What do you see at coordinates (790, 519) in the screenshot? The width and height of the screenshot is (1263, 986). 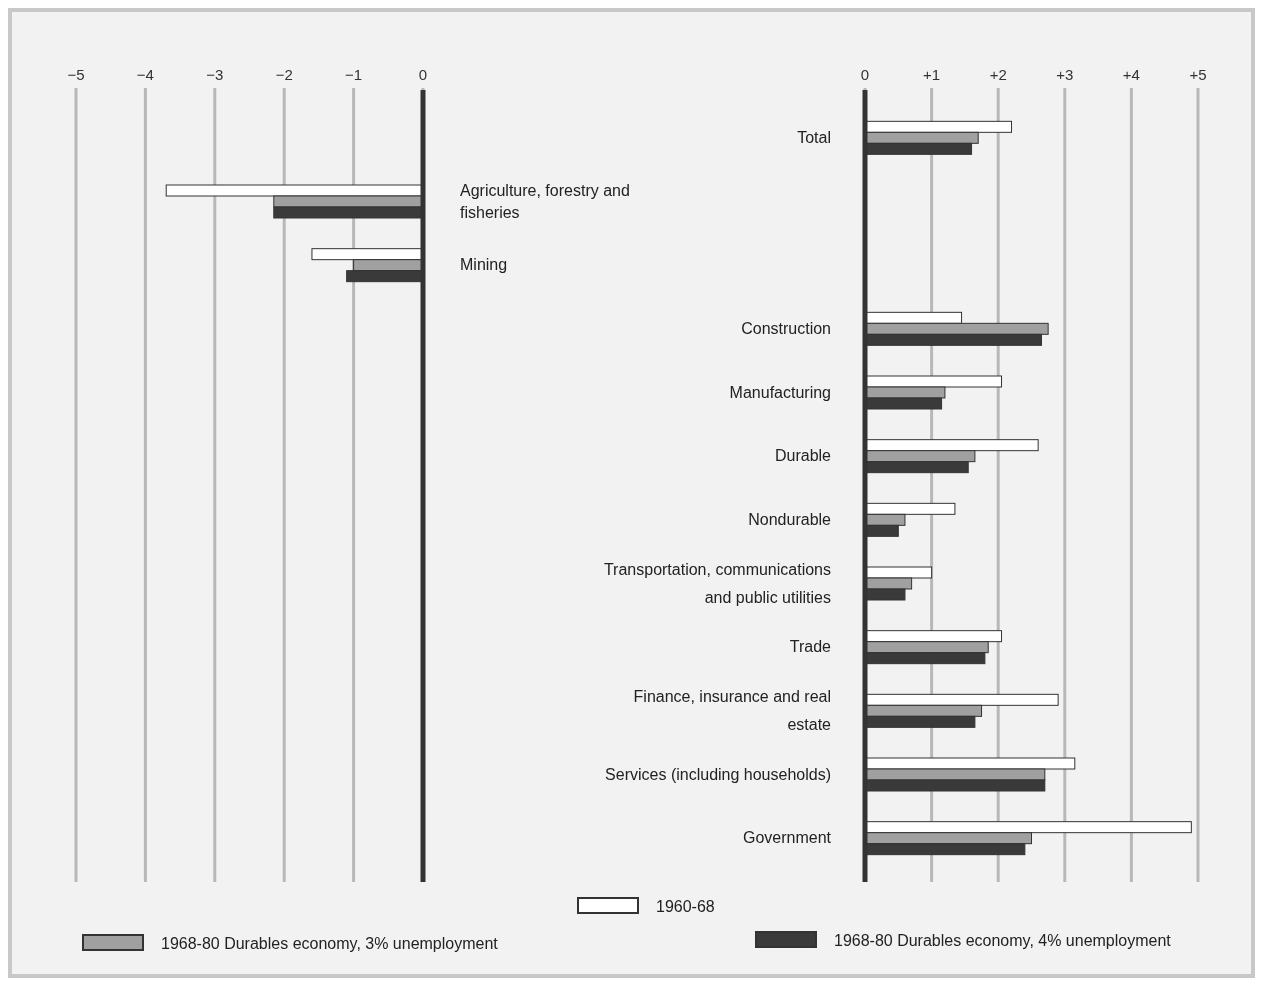 I see `y-tick-label: Nondurable` at bounding box center [790, 519].